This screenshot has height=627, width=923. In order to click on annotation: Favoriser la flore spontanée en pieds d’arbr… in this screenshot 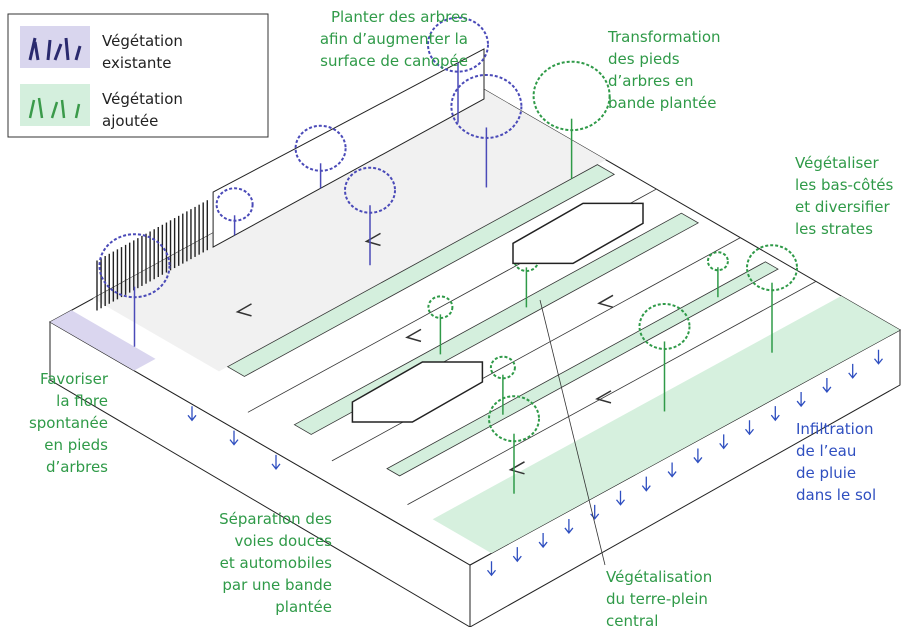, I will do `click(69, 423)`.